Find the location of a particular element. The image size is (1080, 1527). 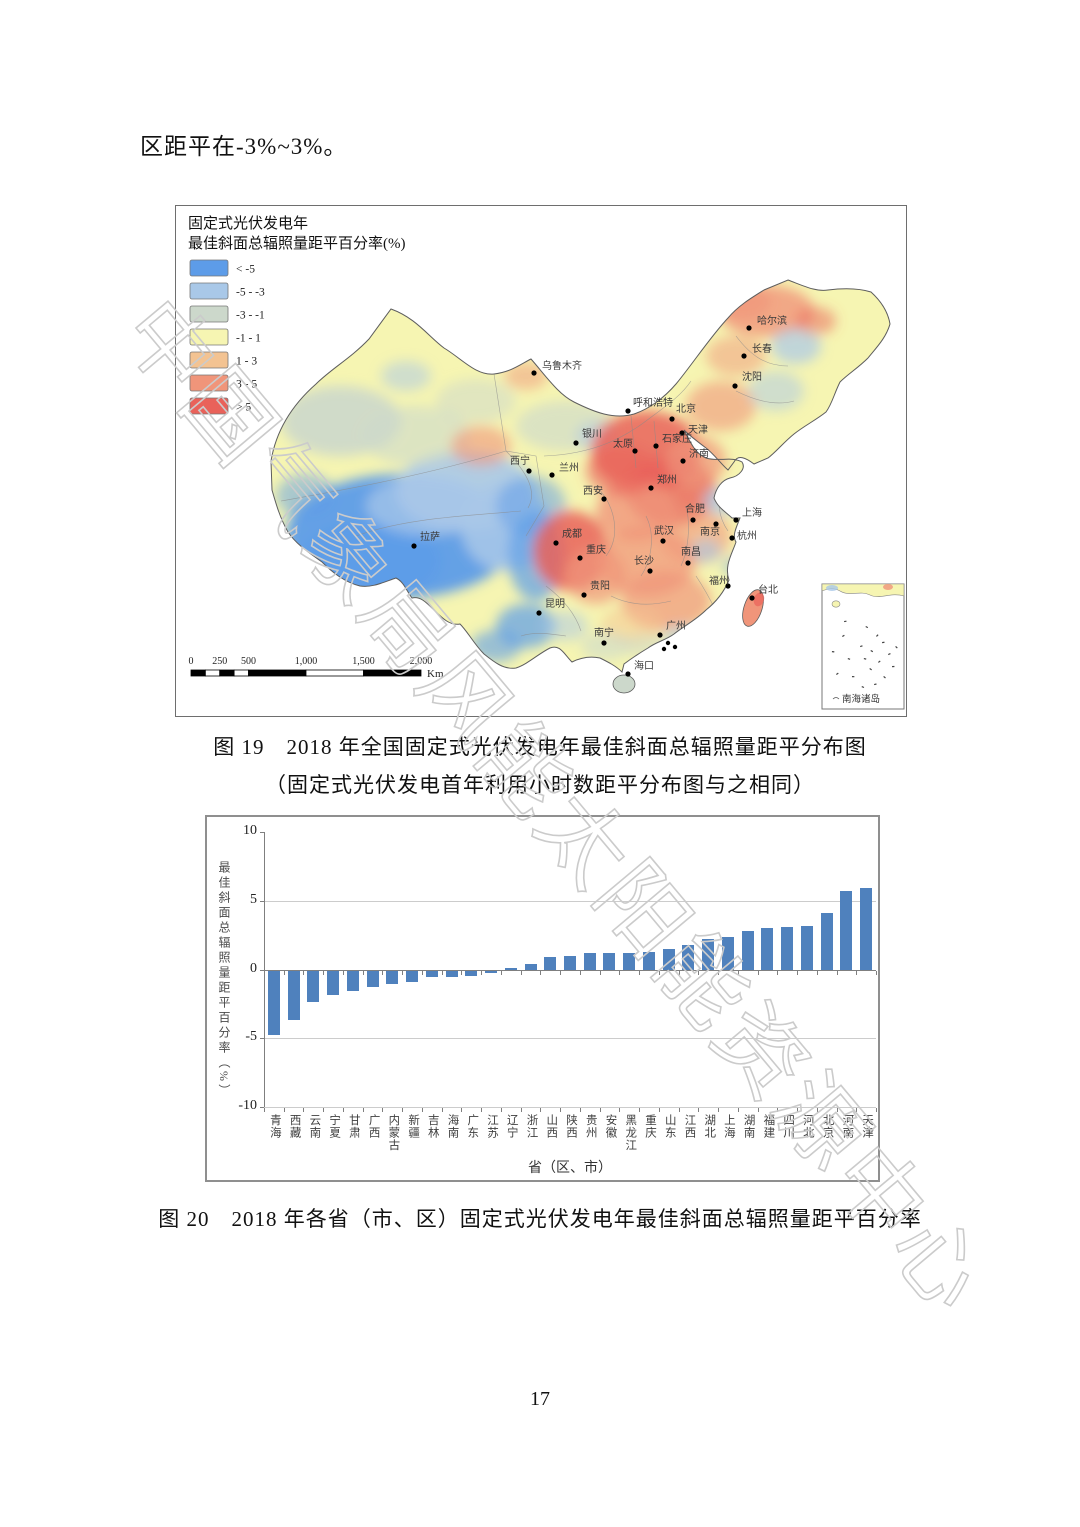

y-tick-label: 10 is located at coordinates (250, 830).